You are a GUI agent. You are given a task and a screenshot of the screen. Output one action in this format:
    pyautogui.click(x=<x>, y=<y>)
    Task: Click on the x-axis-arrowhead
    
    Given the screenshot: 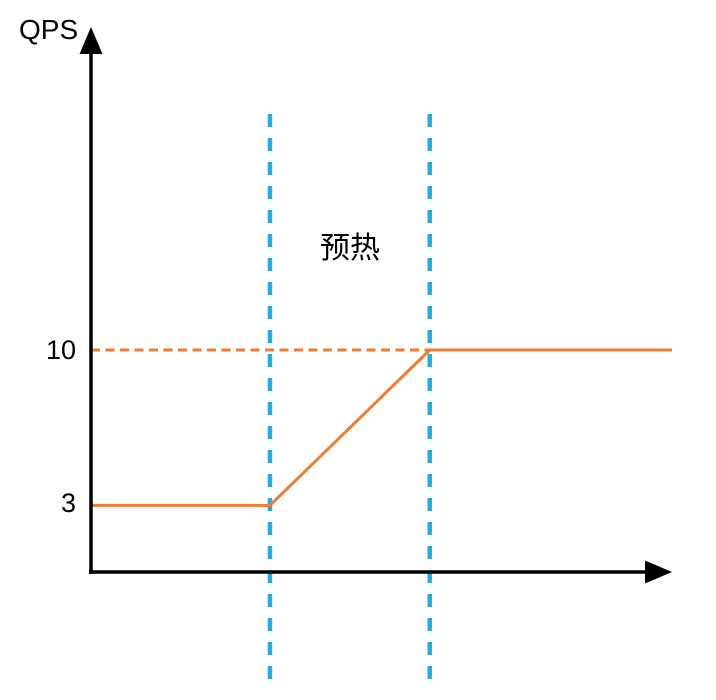 What is the action you would take?
    pyautogui.click(x=658, y=572)
    